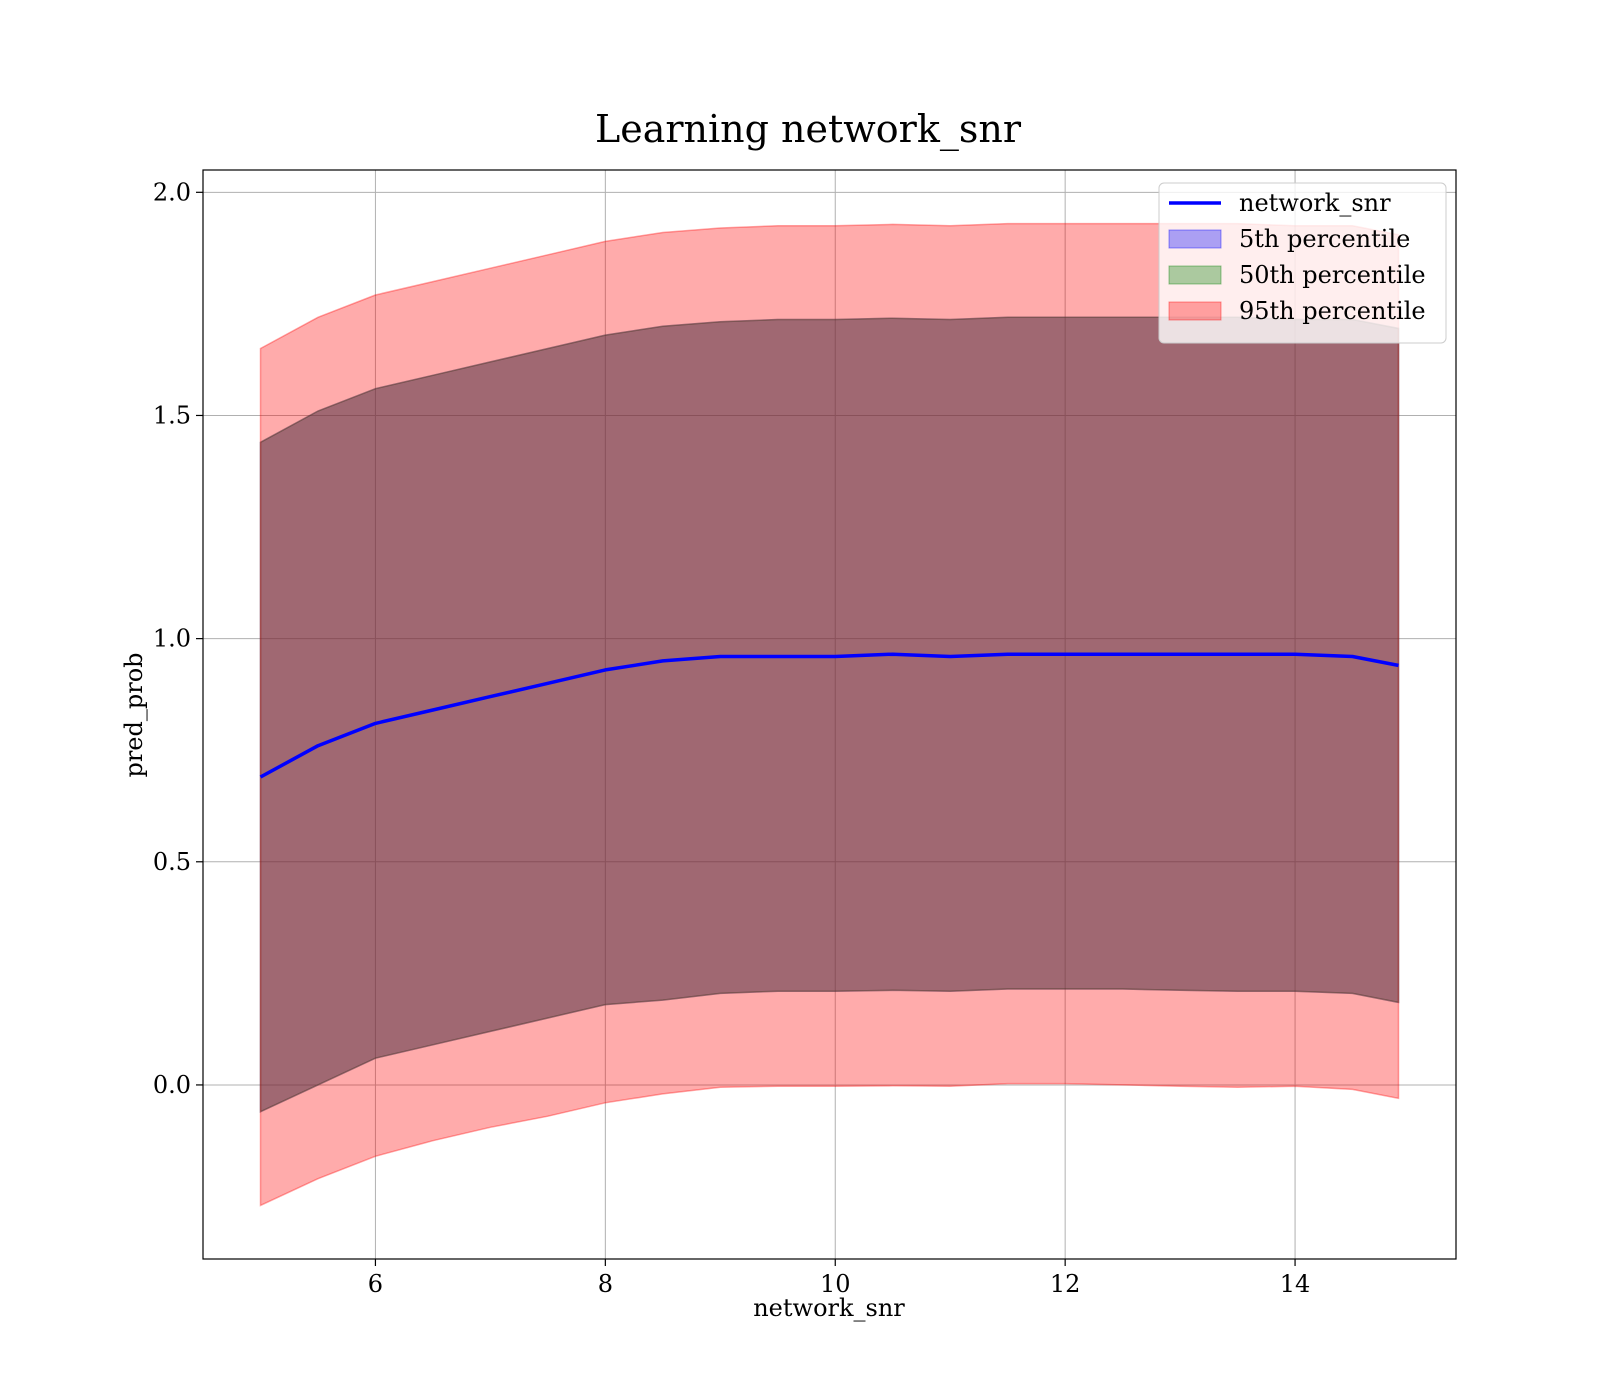 This screenshot has width=1600, height=1400. I want to click on x-axis-label: network_snr, so click(829, 1308).